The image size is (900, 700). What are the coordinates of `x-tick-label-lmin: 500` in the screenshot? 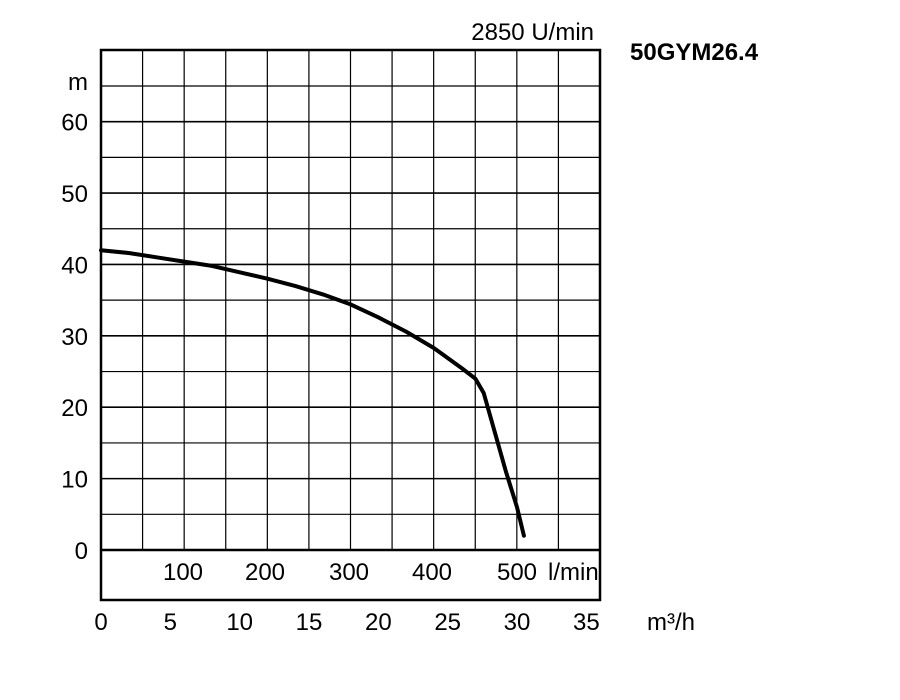 It's located at (517, 572).